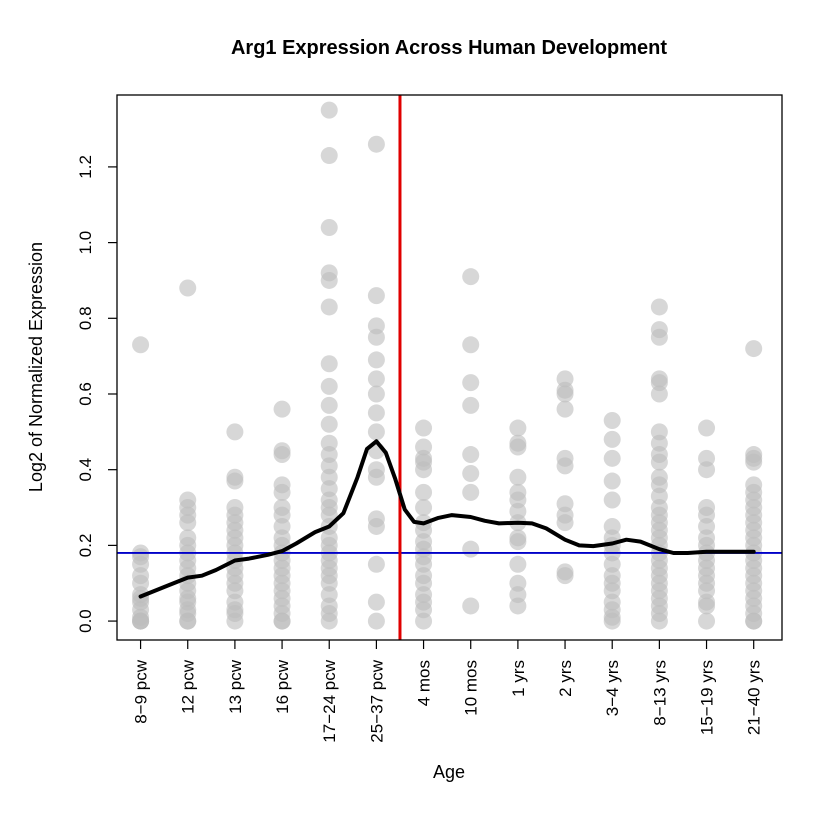  I want to click on x-tick-label: 4 mos, so click(424, 683).